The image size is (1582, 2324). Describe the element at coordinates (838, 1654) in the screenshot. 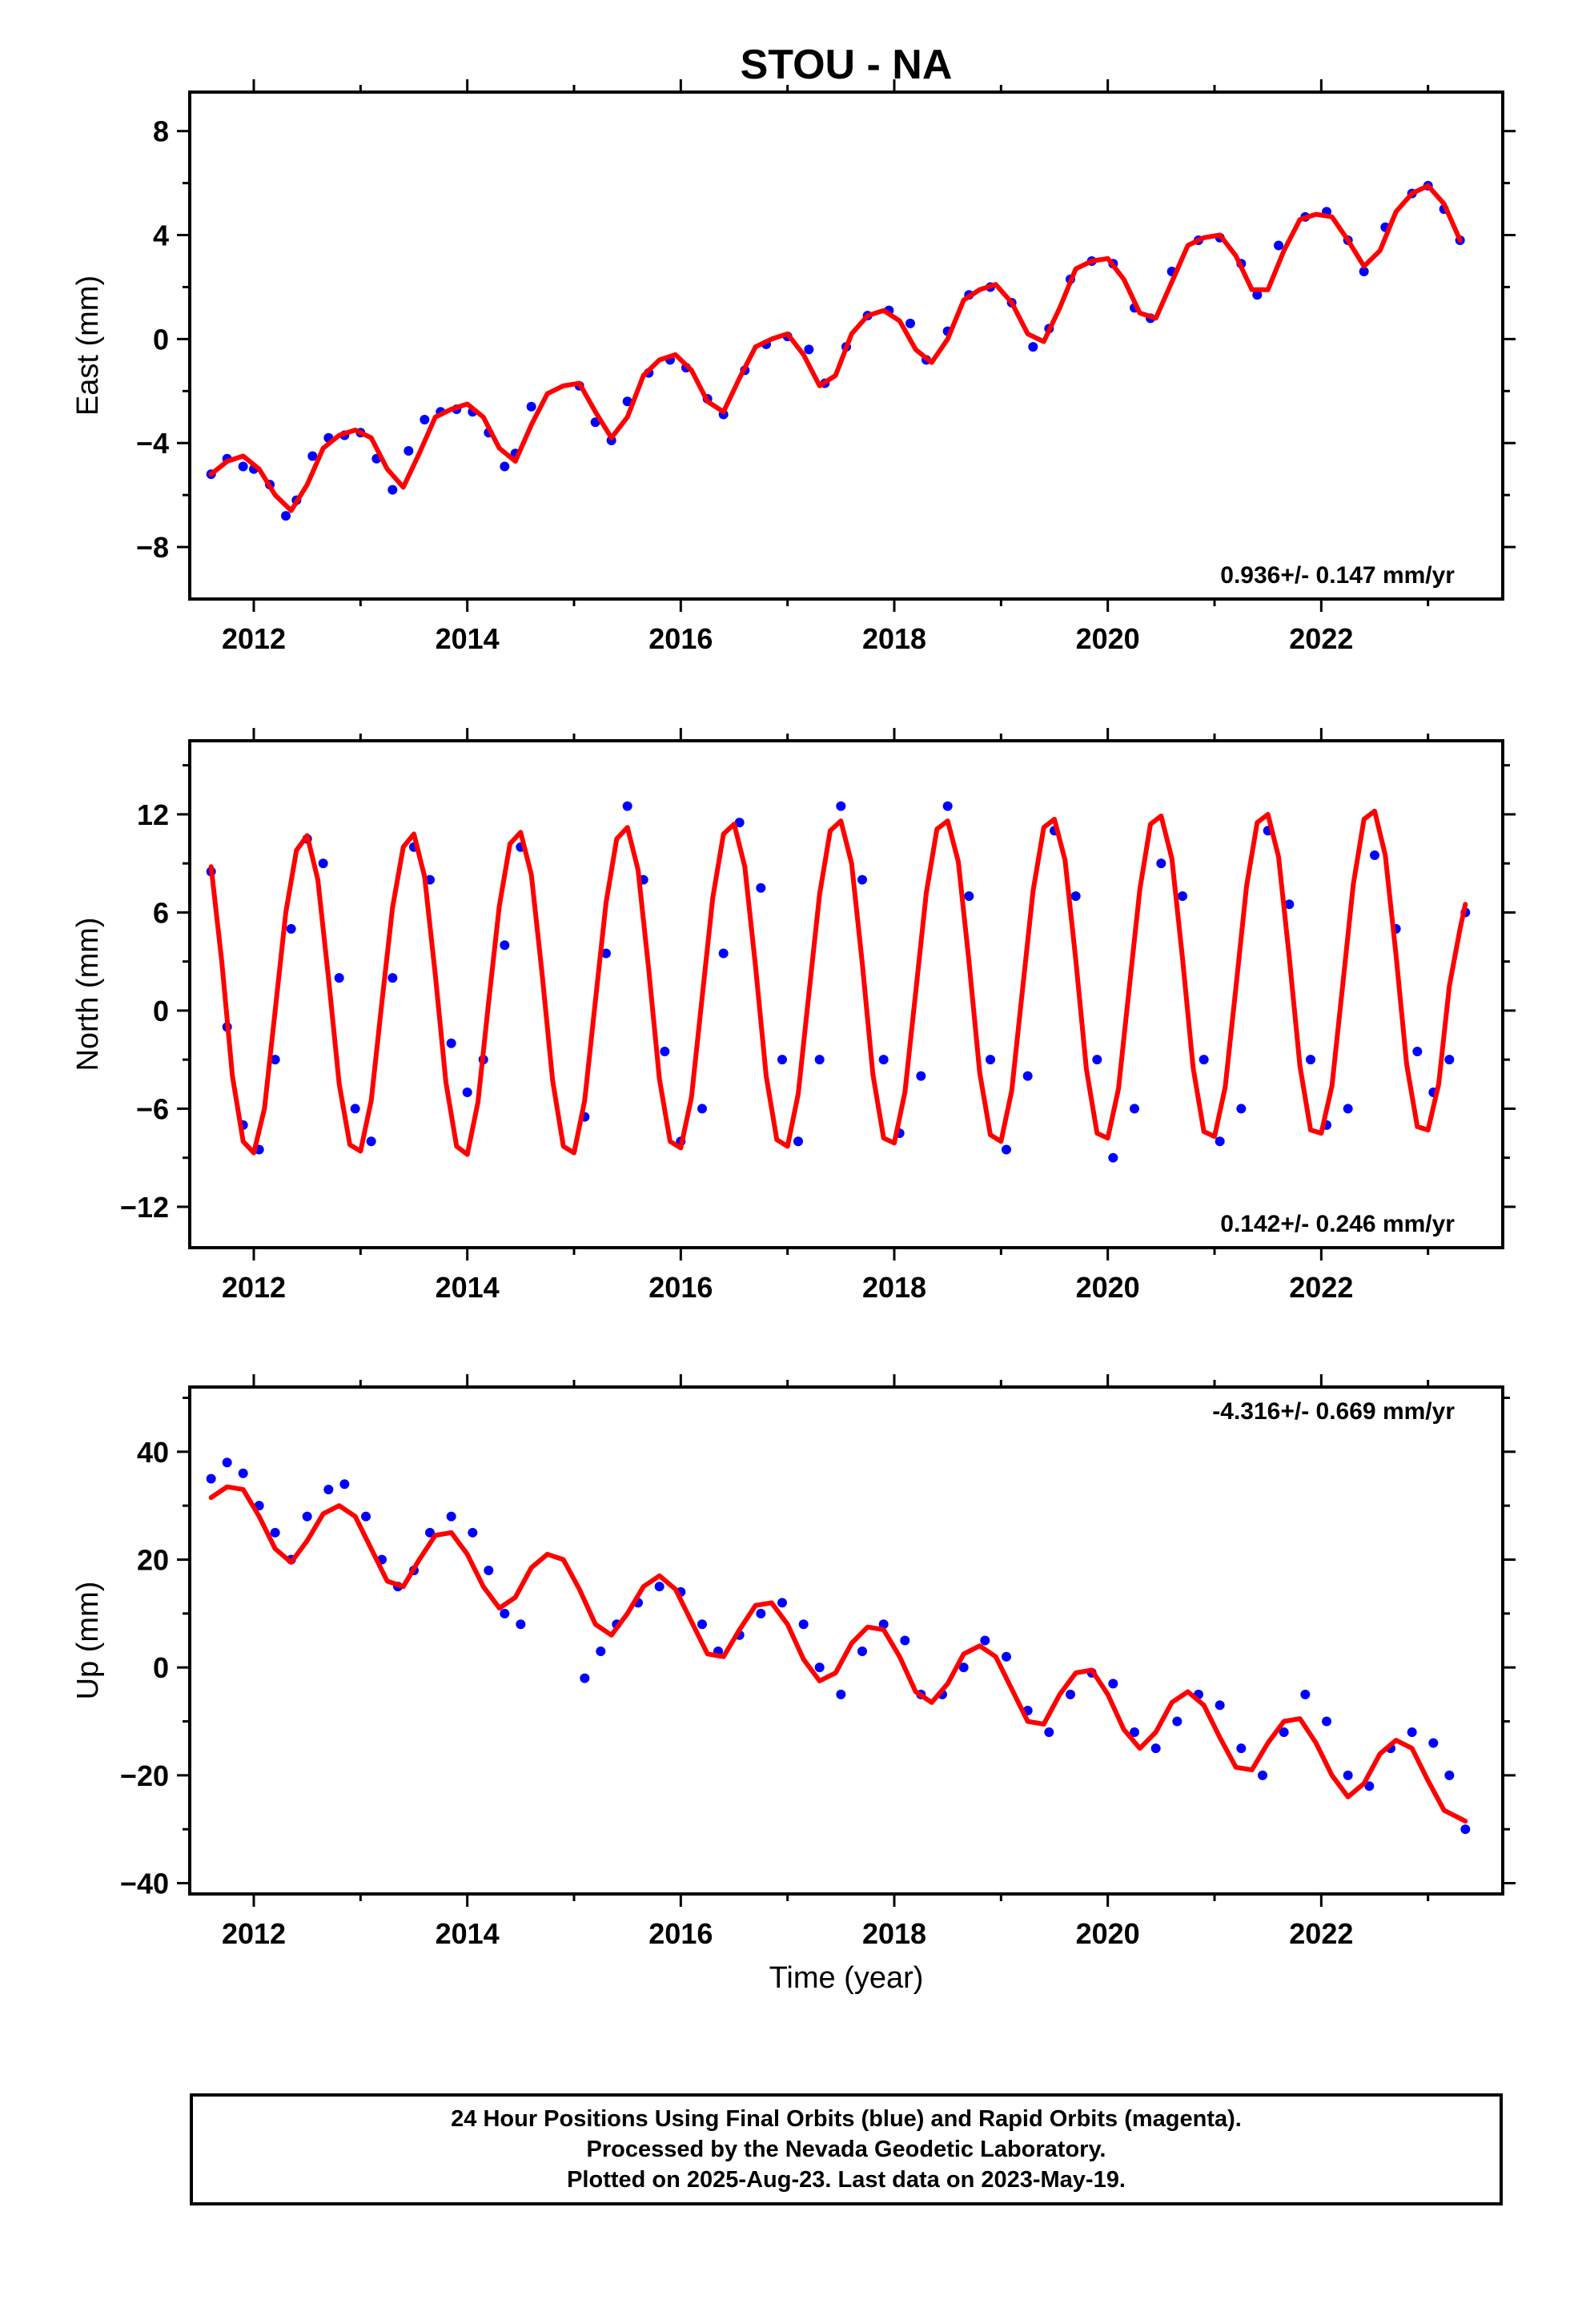

I see `up-model-line` at that location.